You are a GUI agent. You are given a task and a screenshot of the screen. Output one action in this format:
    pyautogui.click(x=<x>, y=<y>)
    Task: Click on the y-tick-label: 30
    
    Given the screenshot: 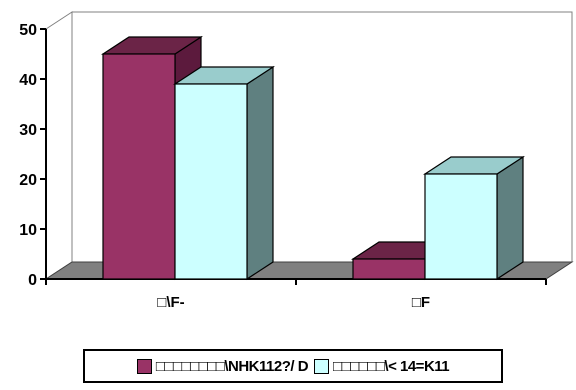 What is the action you would take?
    pyautogui.click(x=28, y=130)
    